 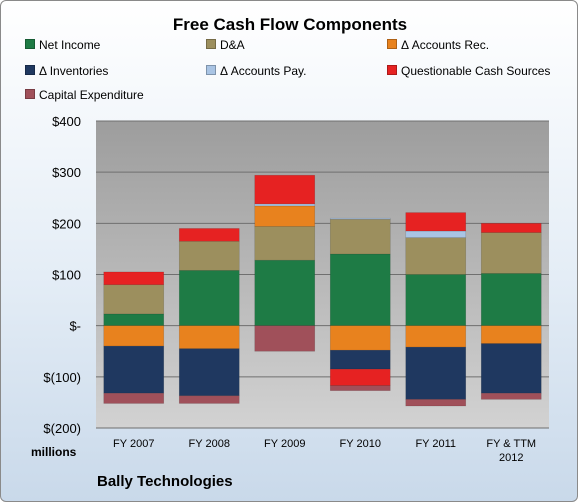 What do you see at coordinates (209, 444) in the screenshot?
I see `x-tick-label: FY 2008` at bounding box center [209, 444].